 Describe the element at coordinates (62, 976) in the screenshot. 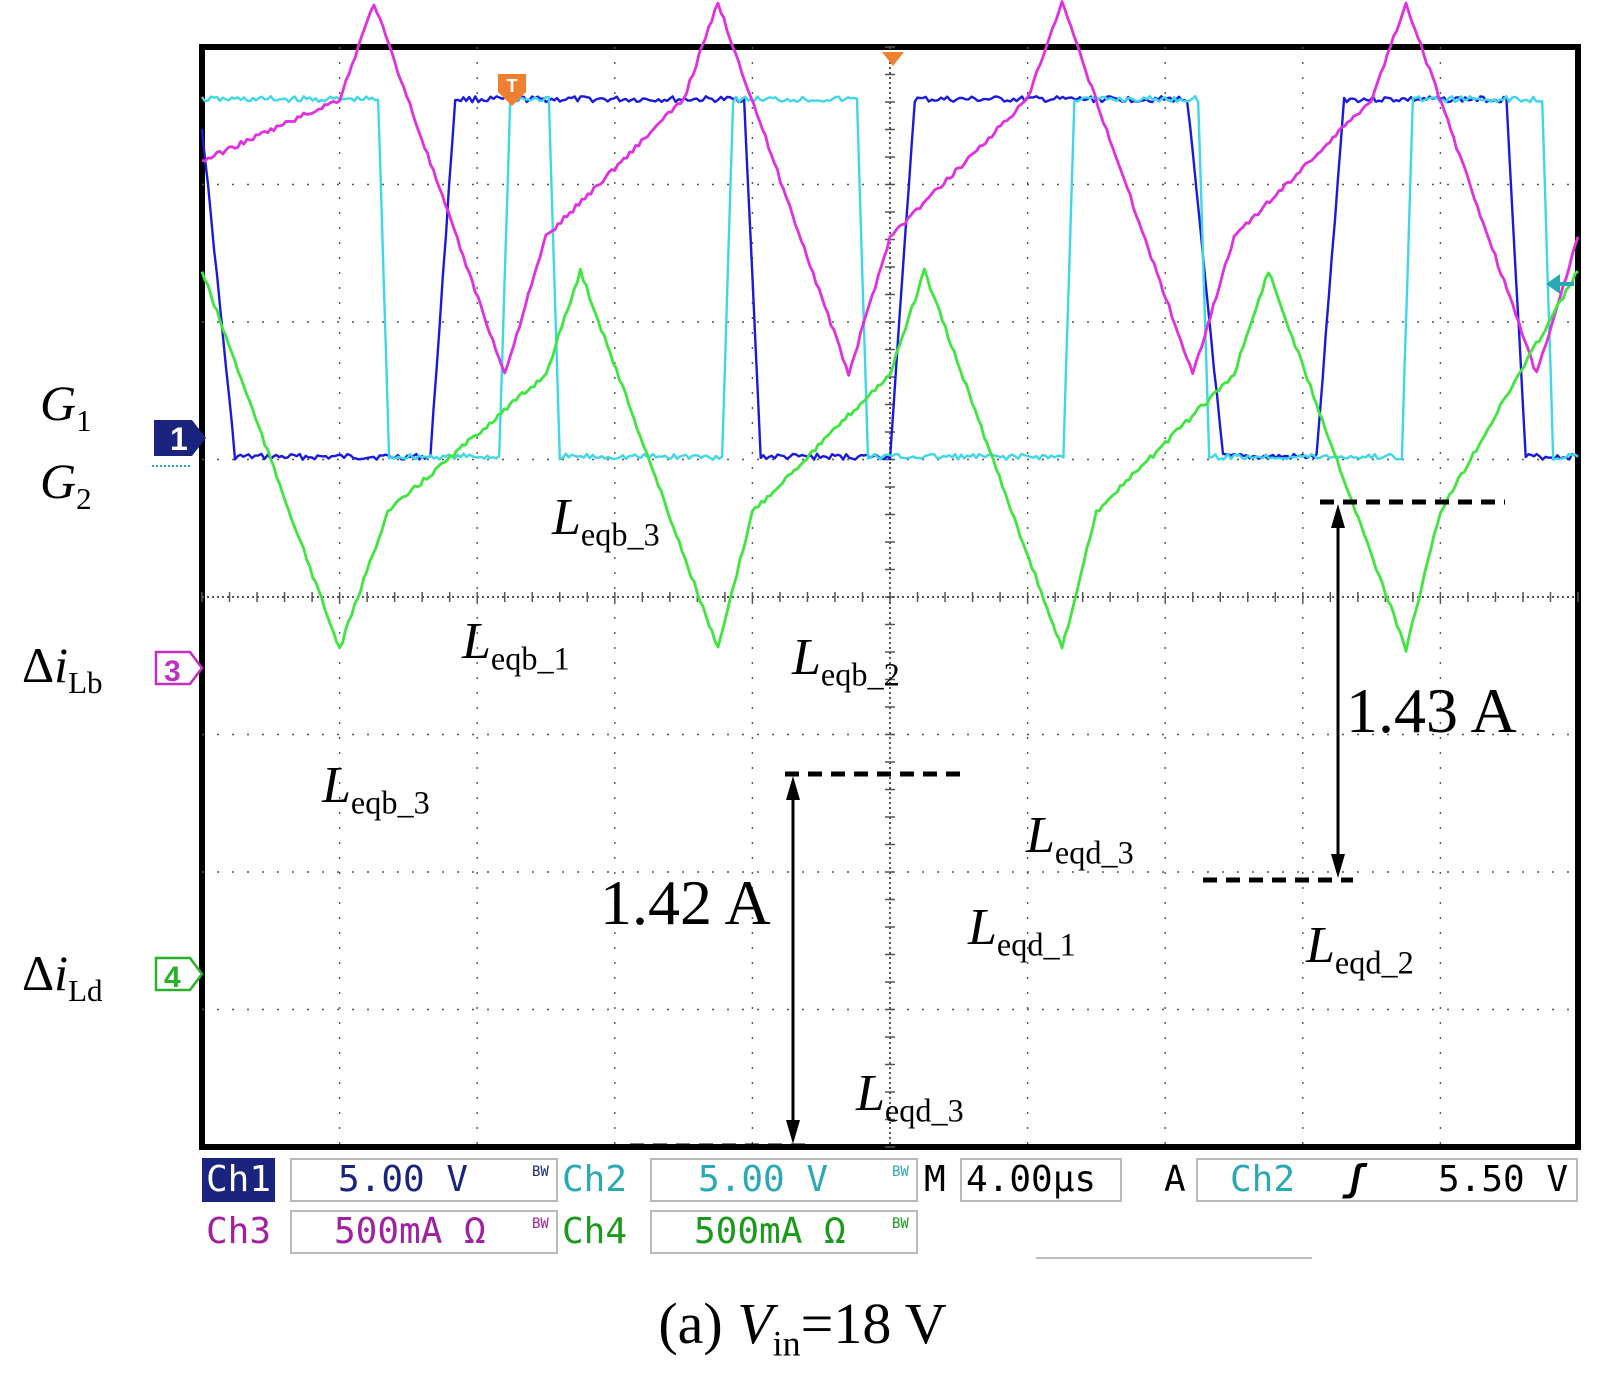

I see `ild-label: ΔiLd` at that location.